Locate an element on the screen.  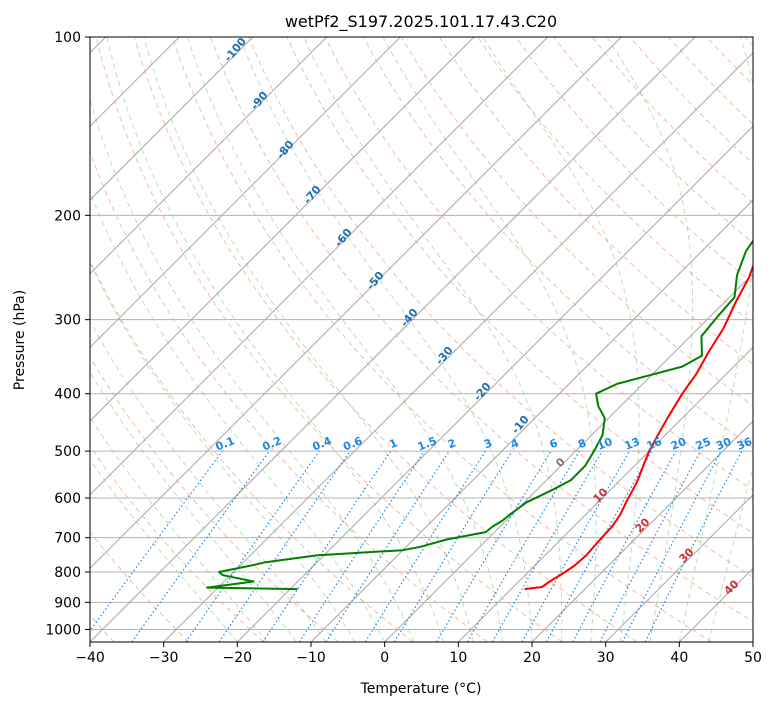
y-tick-label: 600 is located at coordinates (67, 499).